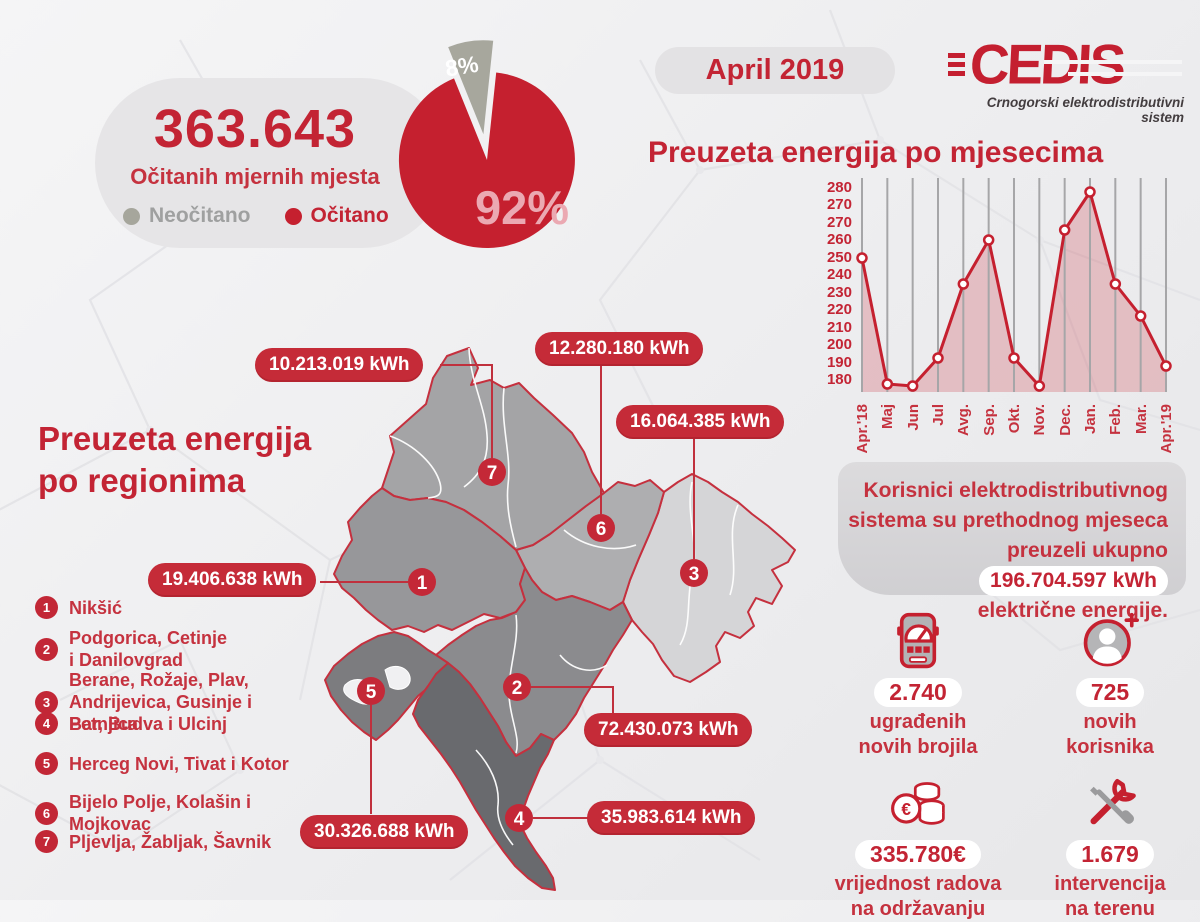  What do you see at coordinates (148, 723) in the screenshot?
I see `region-name: Bar, Budva i Ulcinj` at bounding box center [148, 723].